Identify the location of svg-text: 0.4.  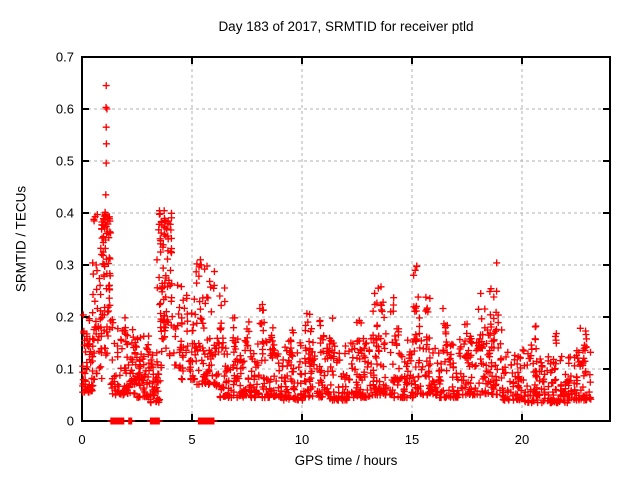
(65, 213).